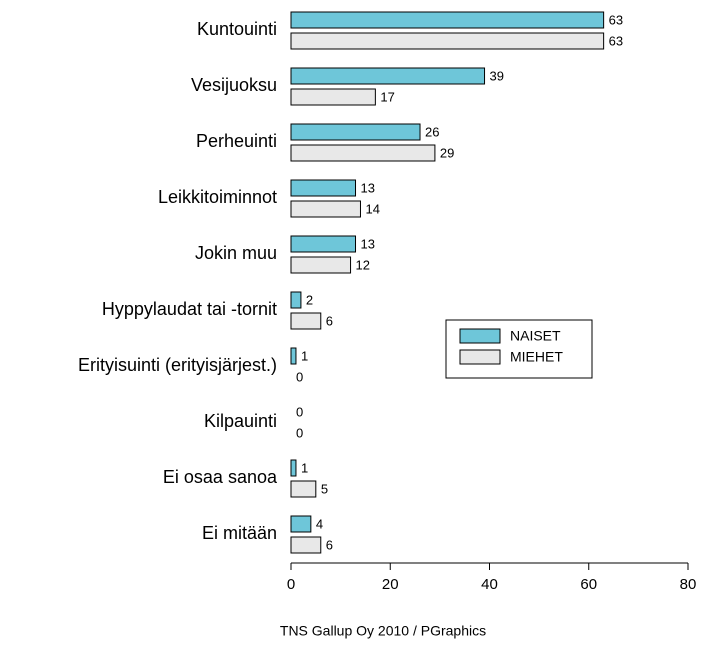 Image resolution: width=701 pixels, height=645 pixels. Describe the element at coordinates (234, 85) in the screenshot. I see `category-label: Vesijuoksu` at that location.